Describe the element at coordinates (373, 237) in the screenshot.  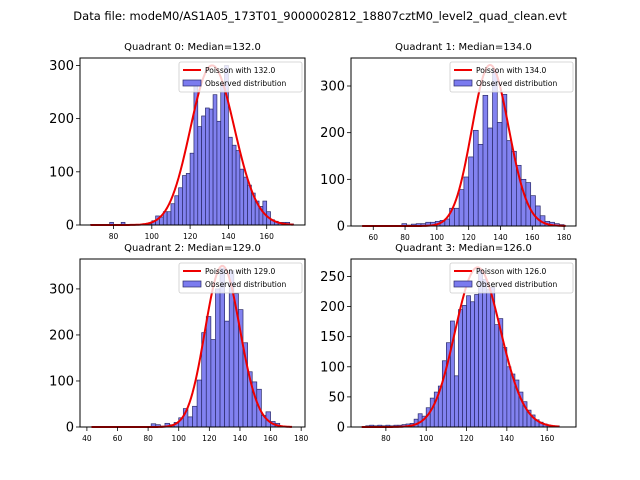
I see `x-tick-label: 60` at that location.